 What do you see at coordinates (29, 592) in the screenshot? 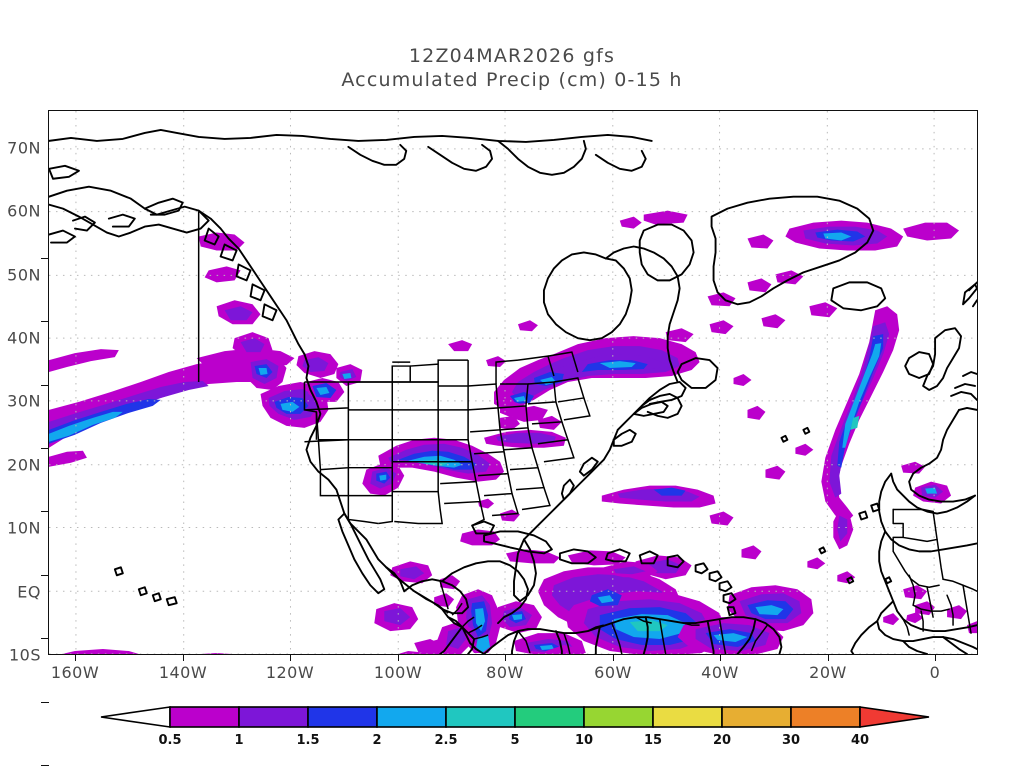
I see `y-tick-label: EQ` at bounding box center [29, 592].